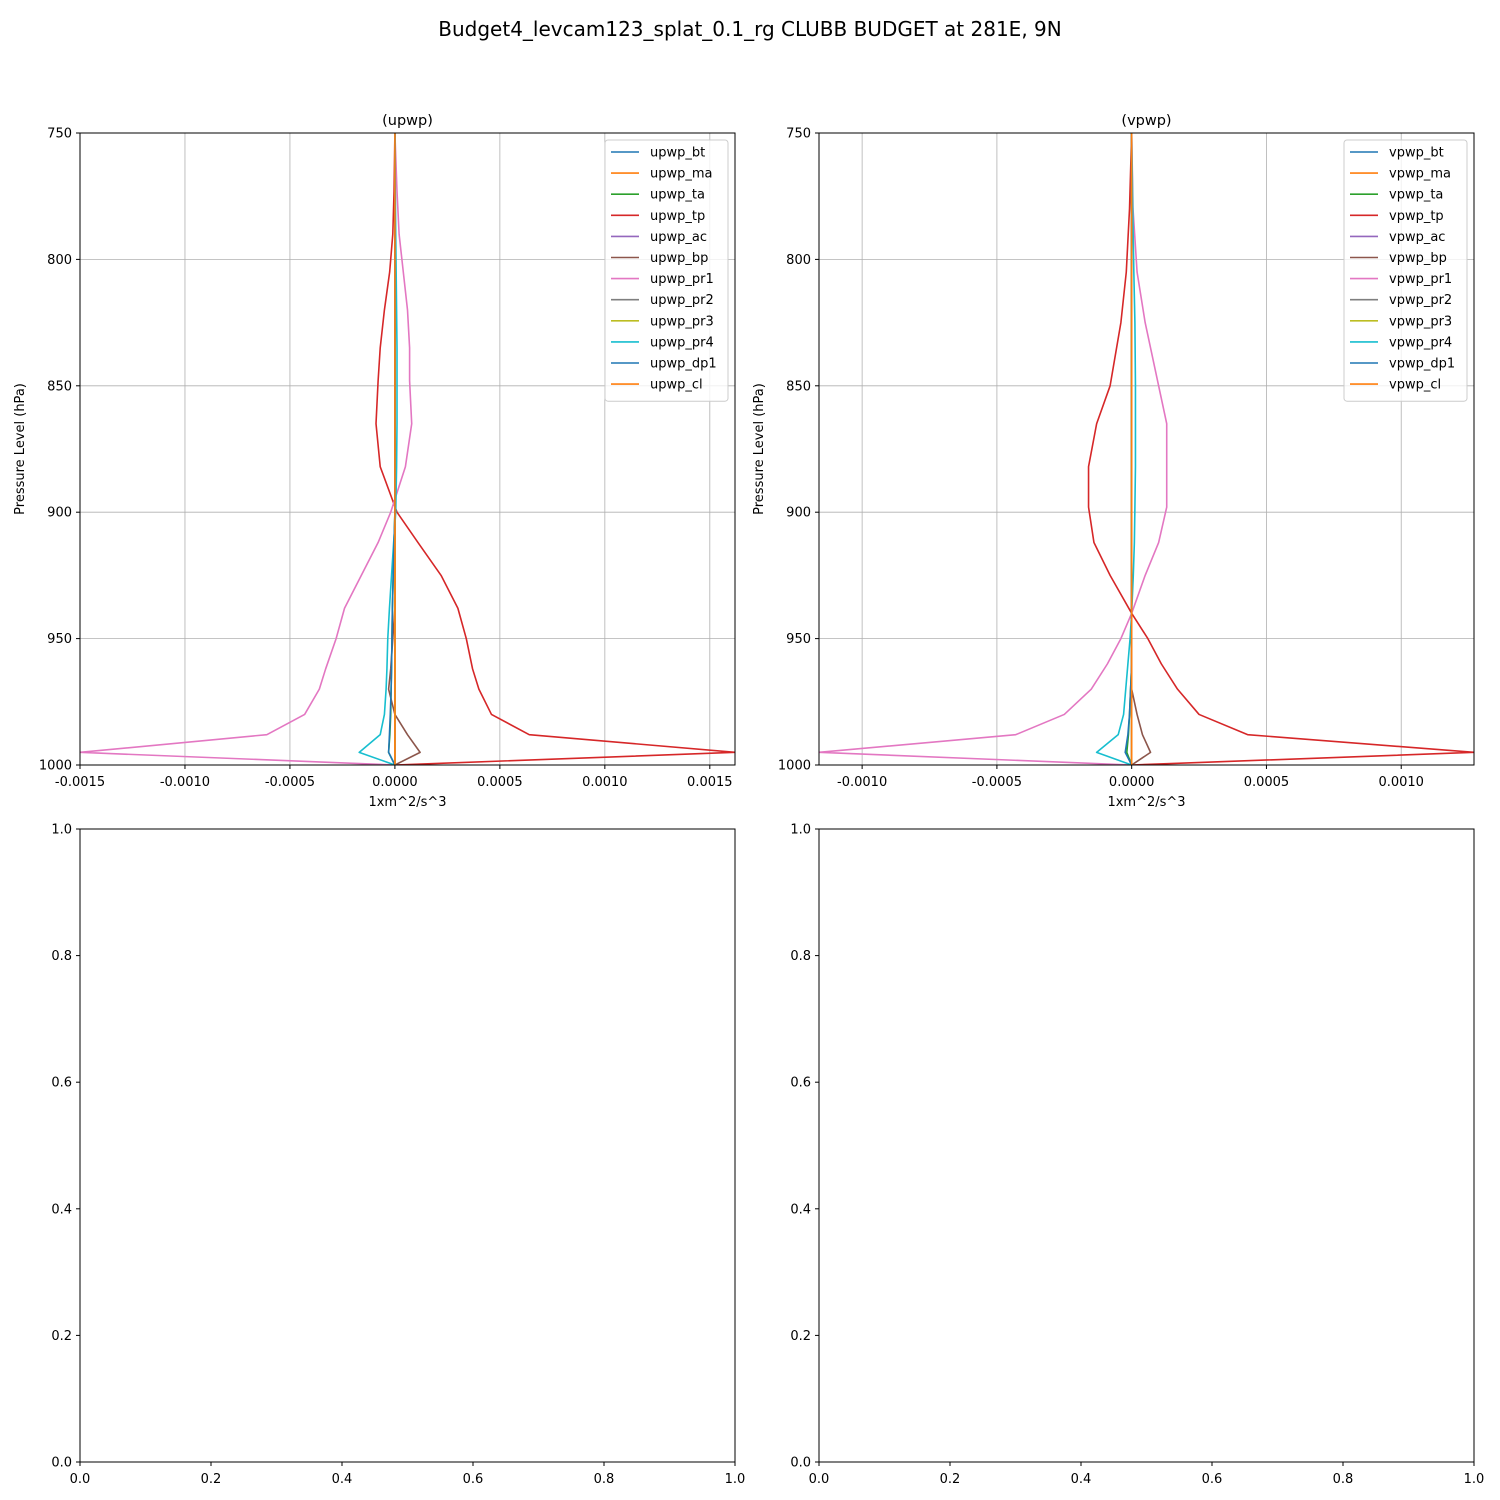 This screenshot has height=1500, width=1500. I want to click on legend-label-upwp_bt: upwp_bt, so click(677, 153).